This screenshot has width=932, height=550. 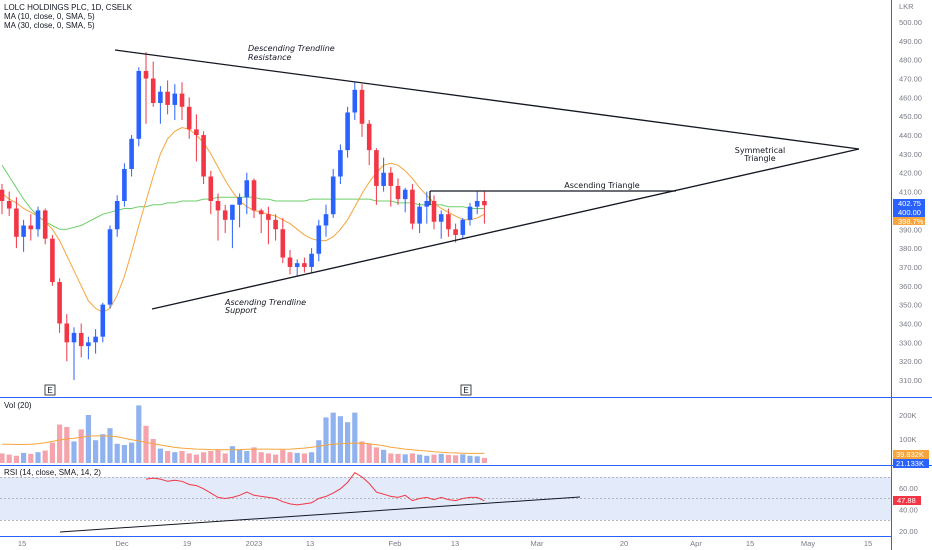 I want to click on support-label-line2: Support, so click(x=241, y=310).